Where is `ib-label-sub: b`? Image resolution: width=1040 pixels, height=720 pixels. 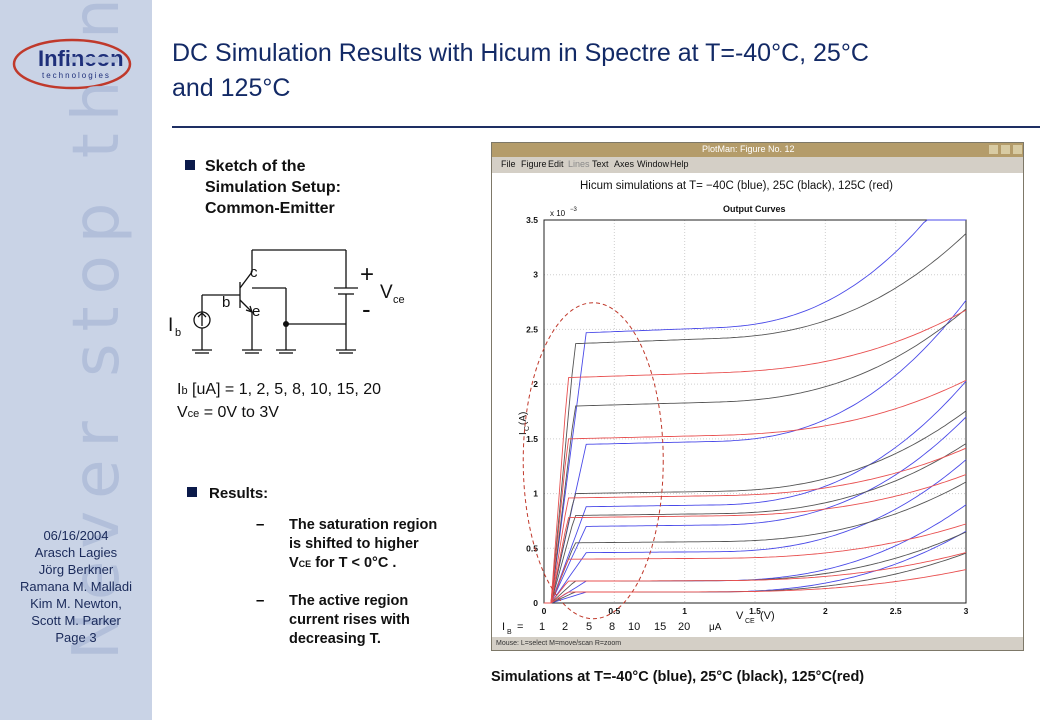
ib-label-sub: b is located at coordinates (178, 333).